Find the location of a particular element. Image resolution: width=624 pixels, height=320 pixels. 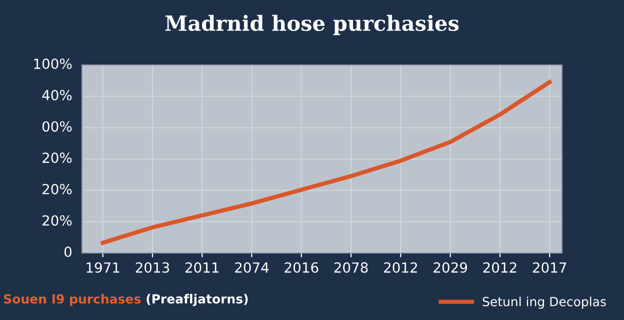

text: 00% is located at coordinates (57, 126).